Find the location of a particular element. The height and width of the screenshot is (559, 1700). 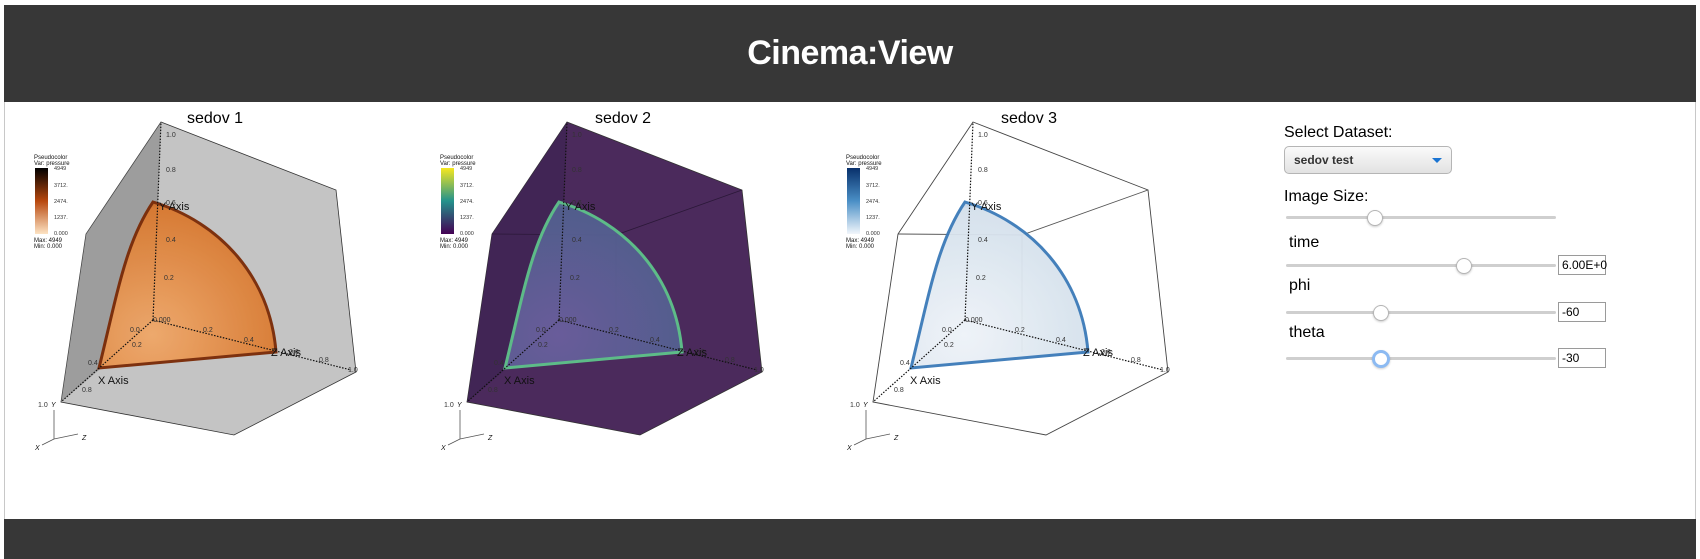

triad-z-label: Z is located at coordinates (490, 438).